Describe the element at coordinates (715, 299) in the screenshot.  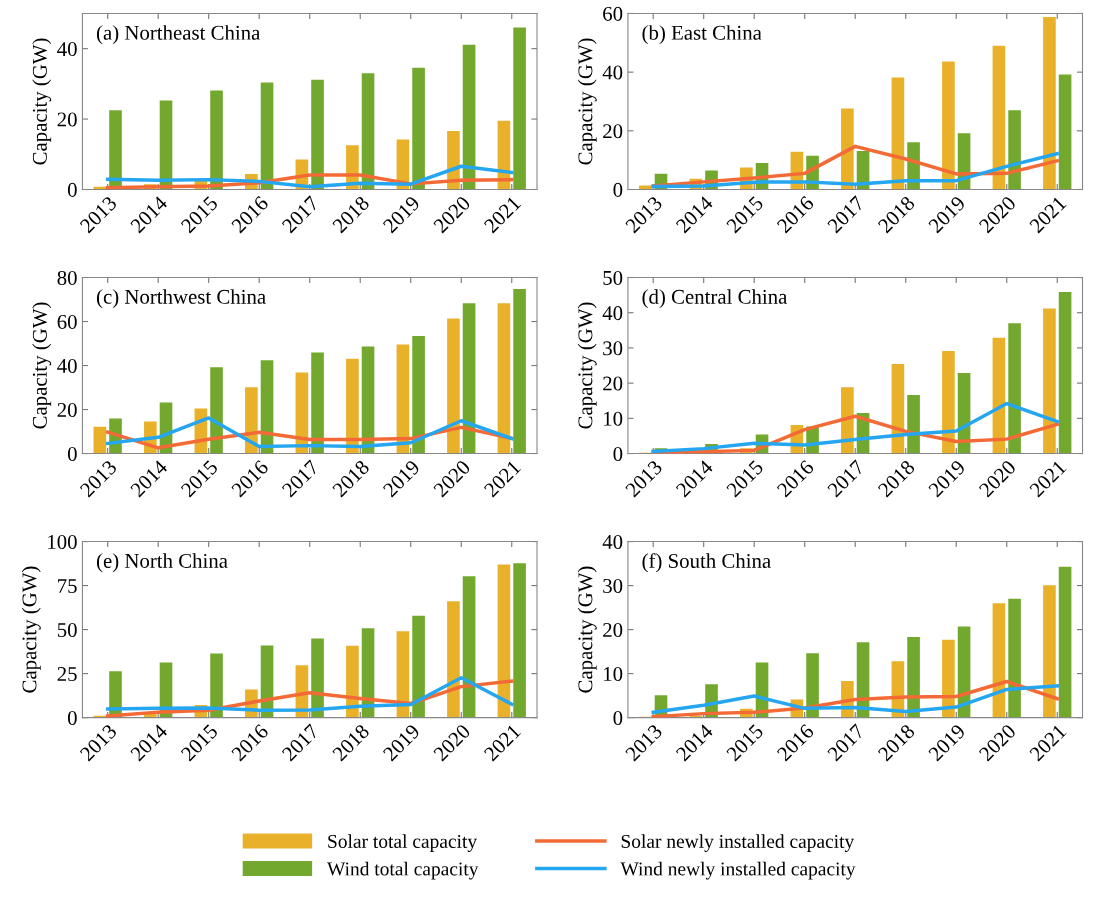
I see `text: (d) Central China` at that location.